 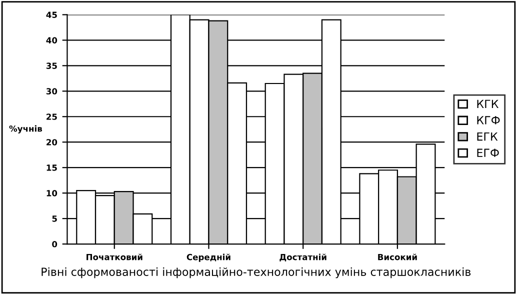 I want to click on legend-label: ЕГФ, so click(x=488, y=152).